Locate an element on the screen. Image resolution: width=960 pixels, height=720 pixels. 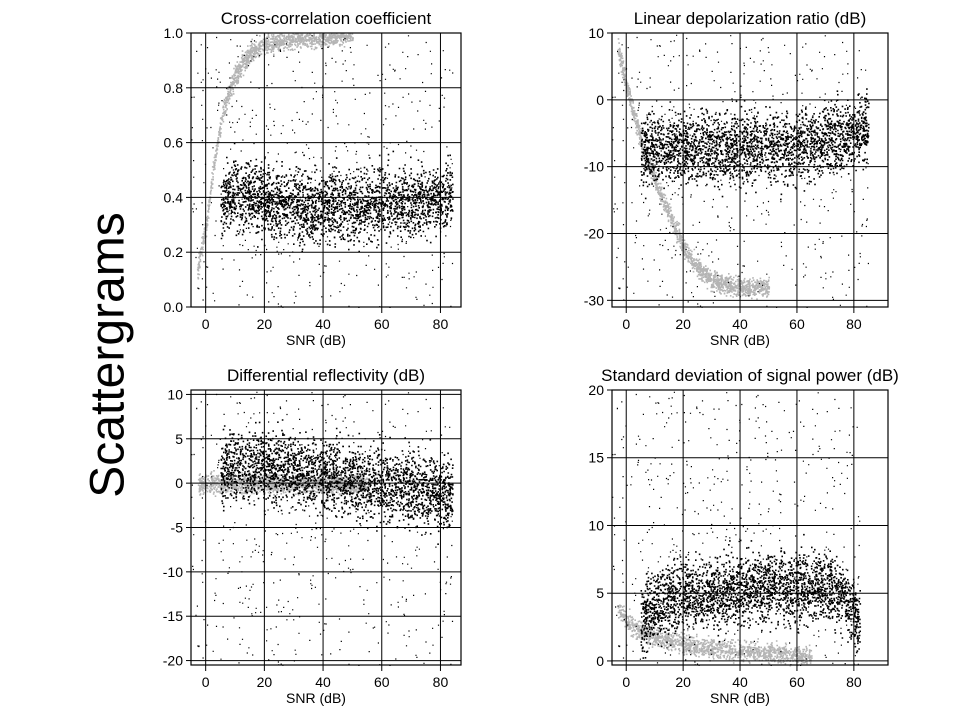
y-tick-label: -15 is located at coordinates (173, 616).